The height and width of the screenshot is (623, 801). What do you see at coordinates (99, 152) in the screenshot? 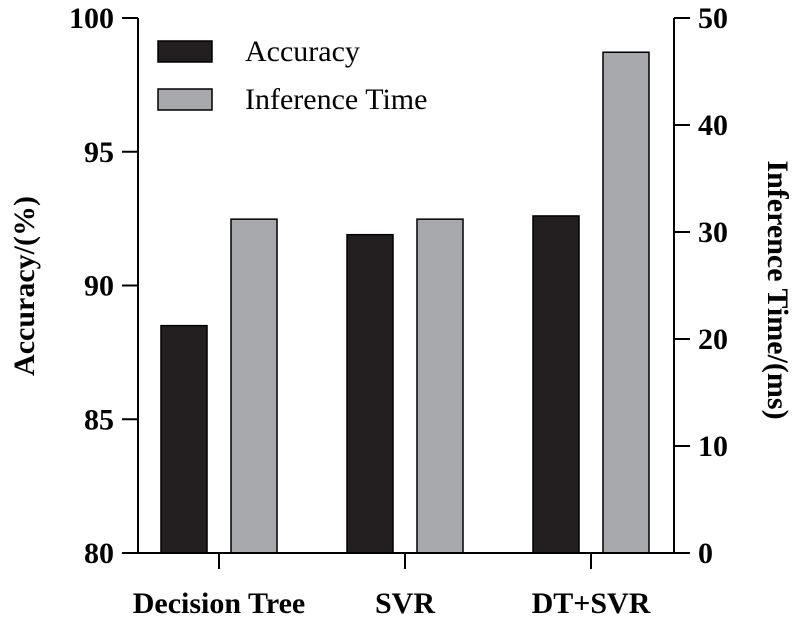
I see `left-tick-label: 95` at bounding box center [99, 152].